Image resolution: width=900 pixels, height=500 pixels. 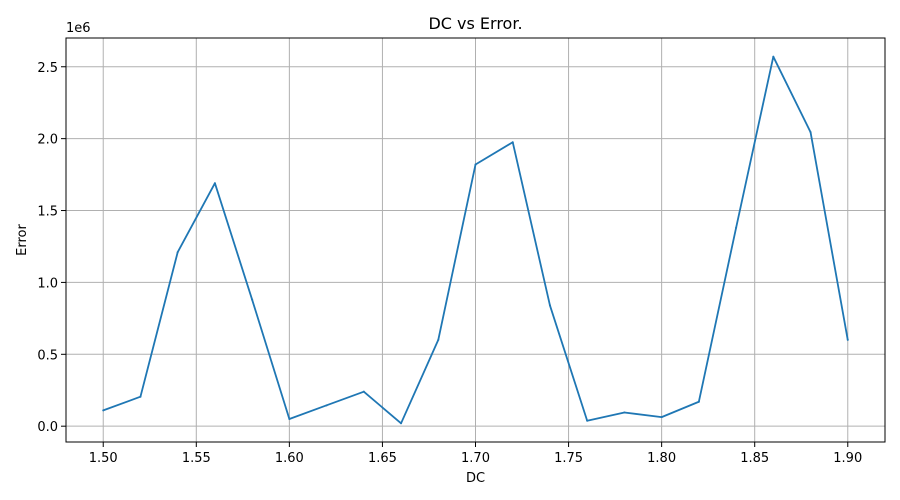 What do you see at coordinates (47, 140) in the screenshot?
I see `y-tick-label: 2.0` at bounding box center [47, 140].